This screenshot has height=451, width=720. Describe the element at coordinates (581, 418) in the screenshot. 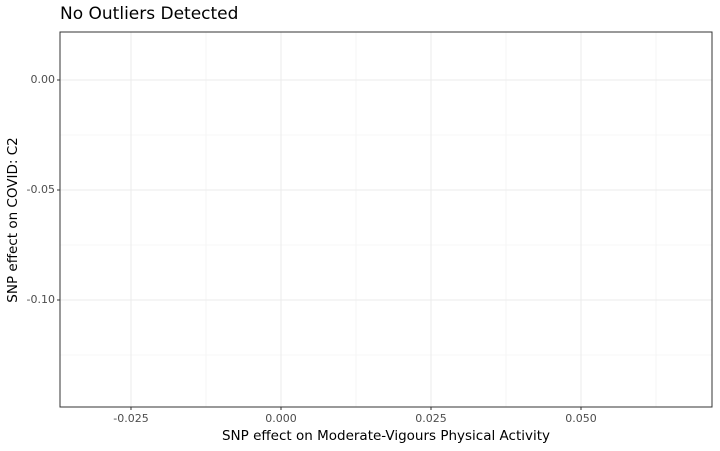

I see `x-tick-label: 0.050` at that location.